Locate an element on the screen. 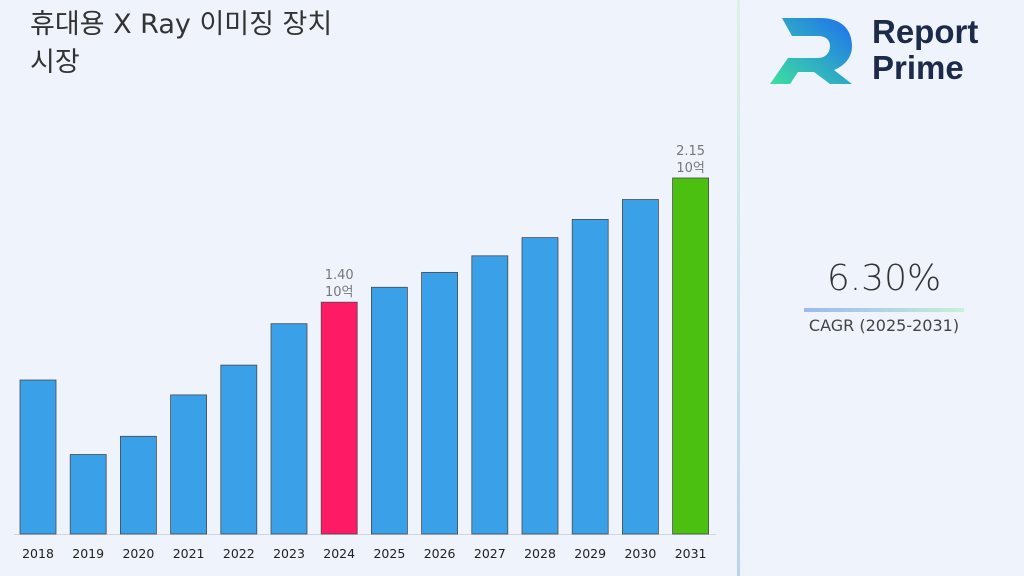 The width and height of the screenshot is (1024, 576). data-label-value-2031: 2.15 is located at coordinates (690, 151).